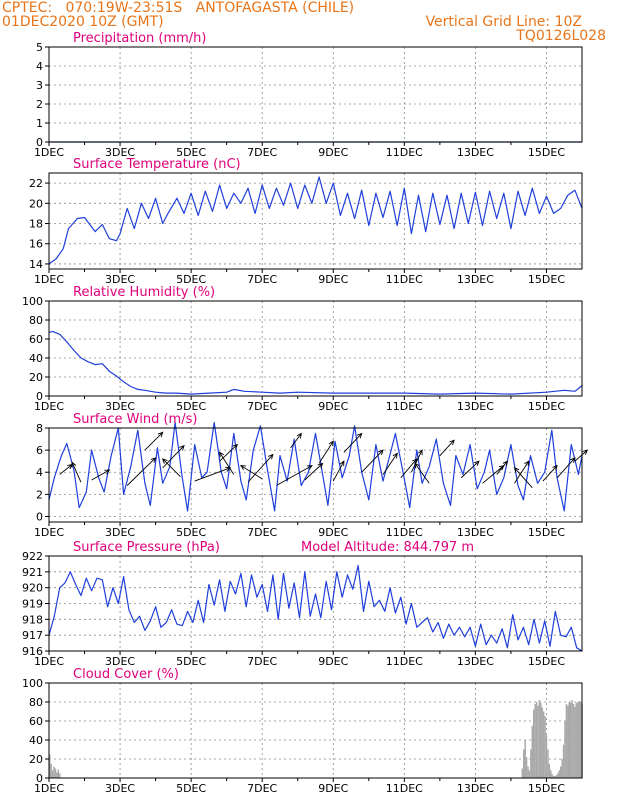 The height and width of the screenshot is (800, 618). Describe the element at coordinates (36, 320) in the screenshot. I see `humidity-ytick-label: 80` at that location.